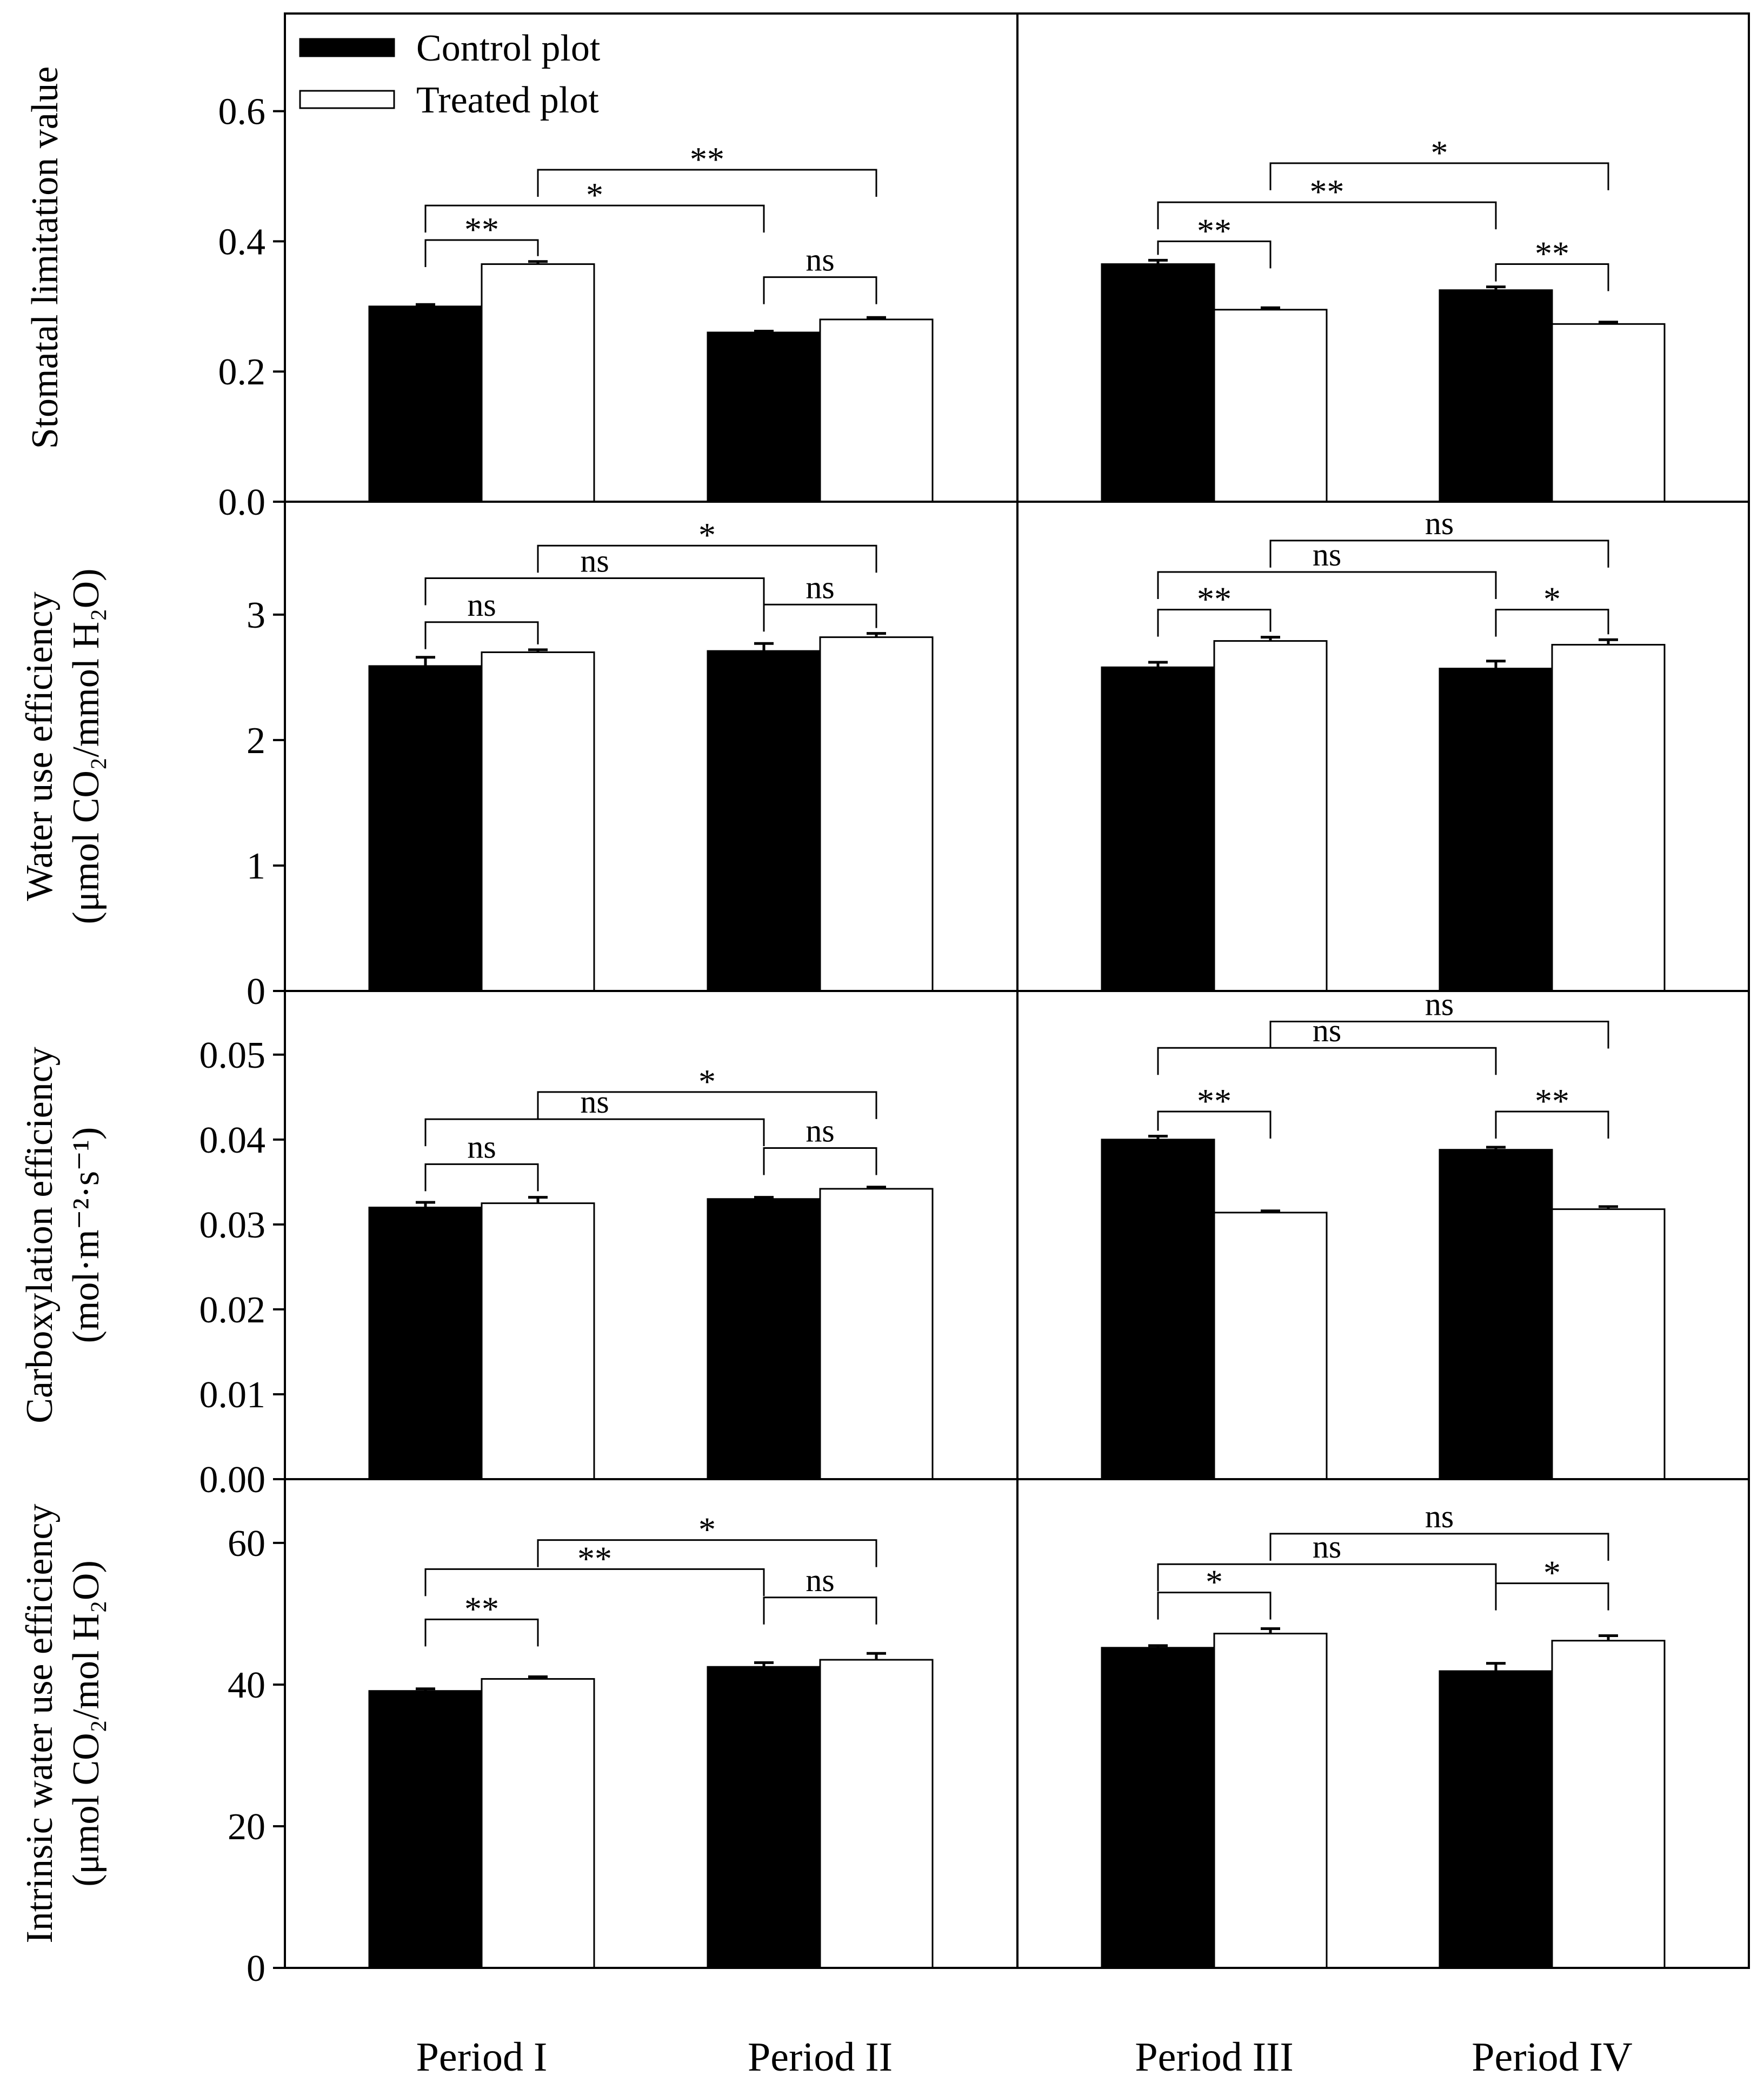 This screenshot has width=1764, height=2089. Describe the element at coordinates (232, 1480) in the screenshot. I see `y-tick-label: 0.00` at that location.